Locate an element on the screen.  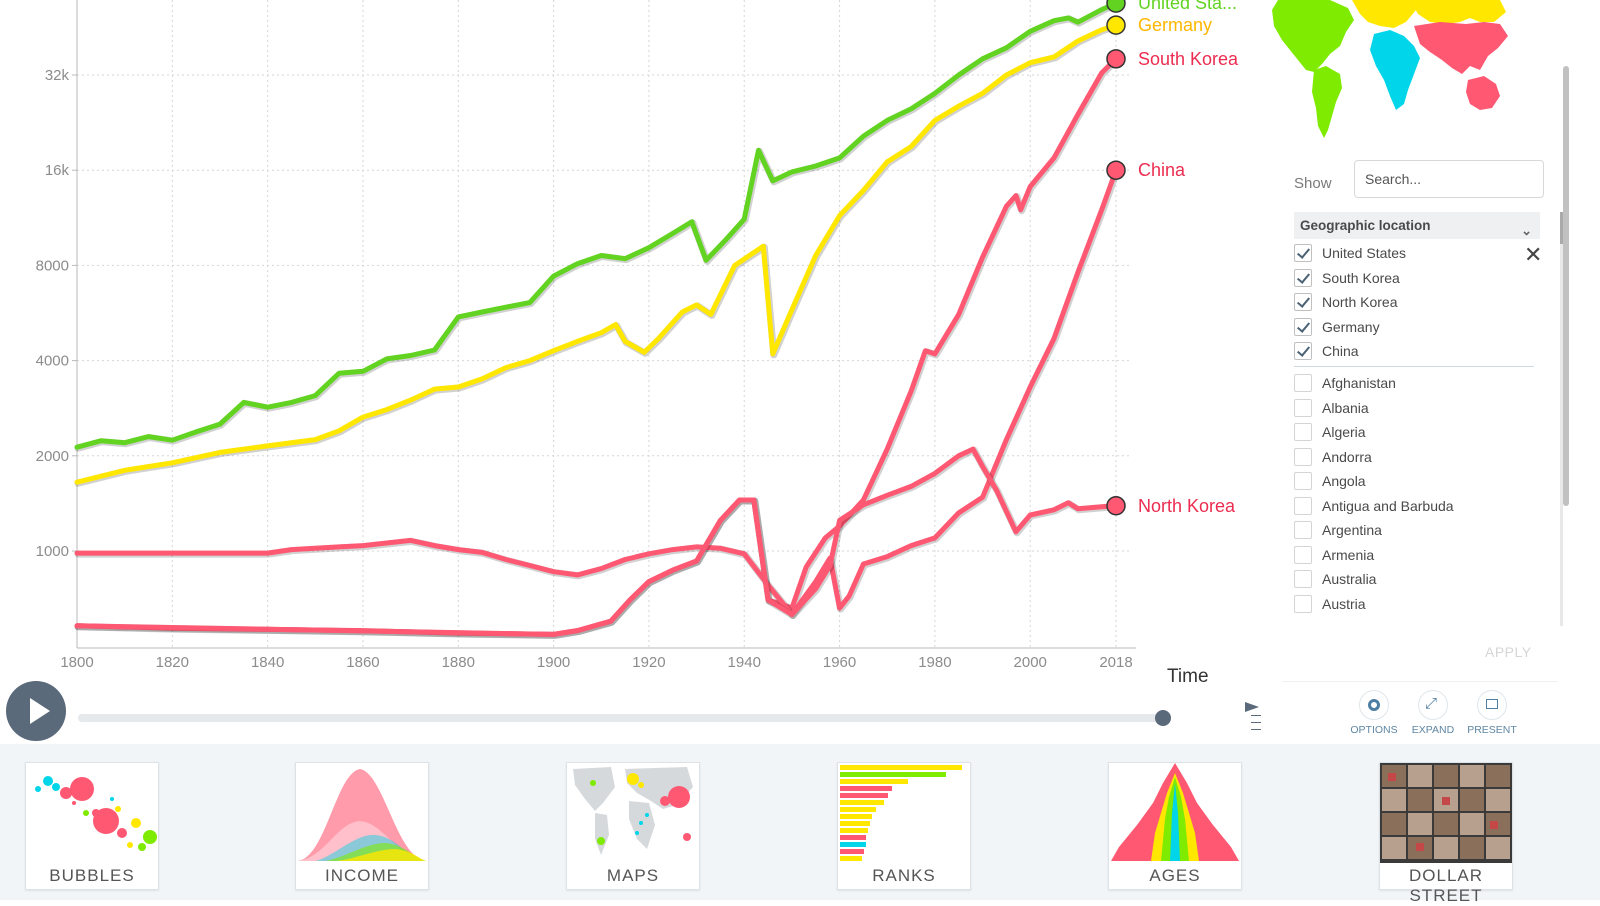
country-item: Argentina is located at coordinates (1417, 531).